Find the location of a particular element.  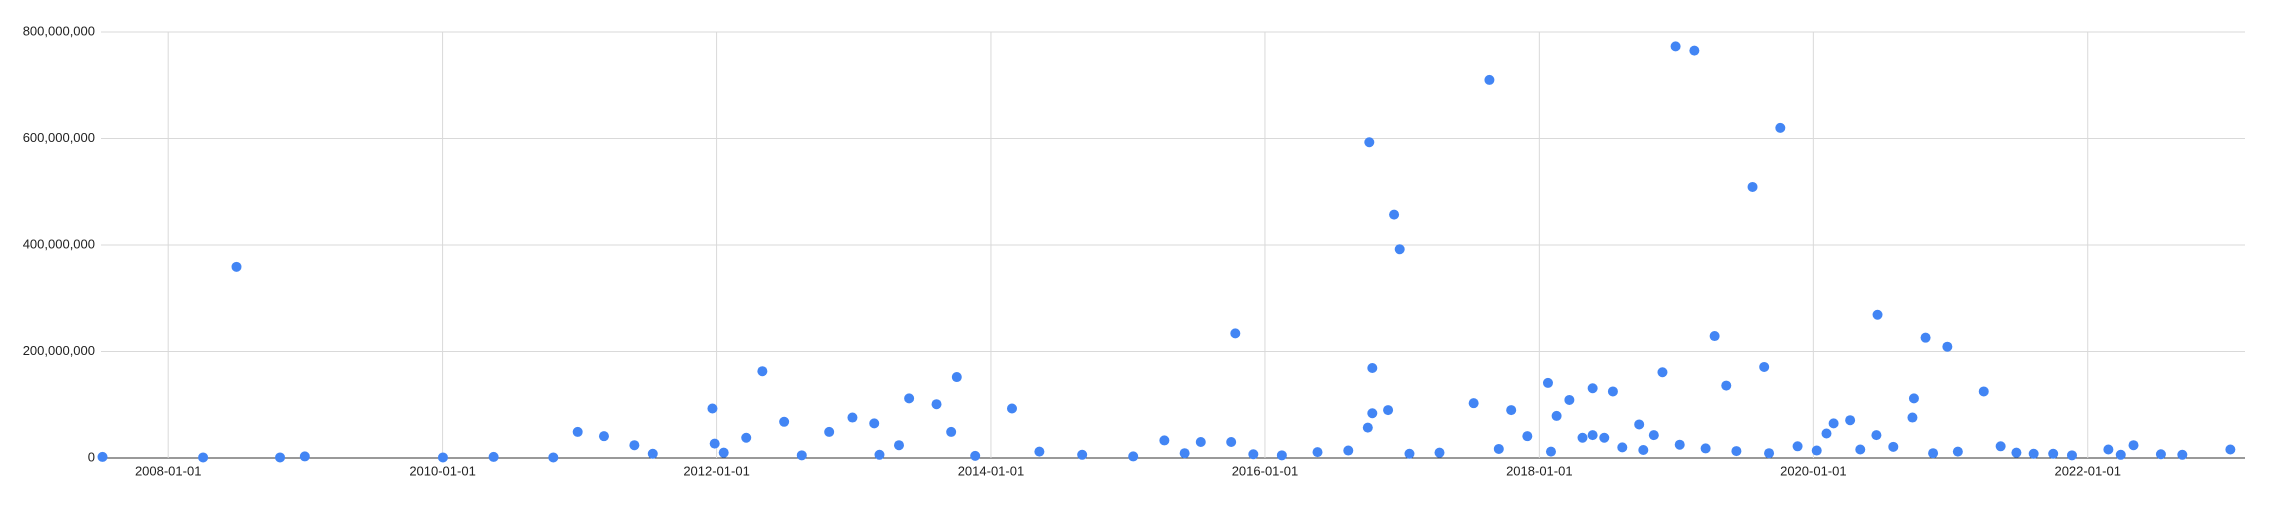

x-tick-label: 2010-01-01 is located at coordinates (442, 470).